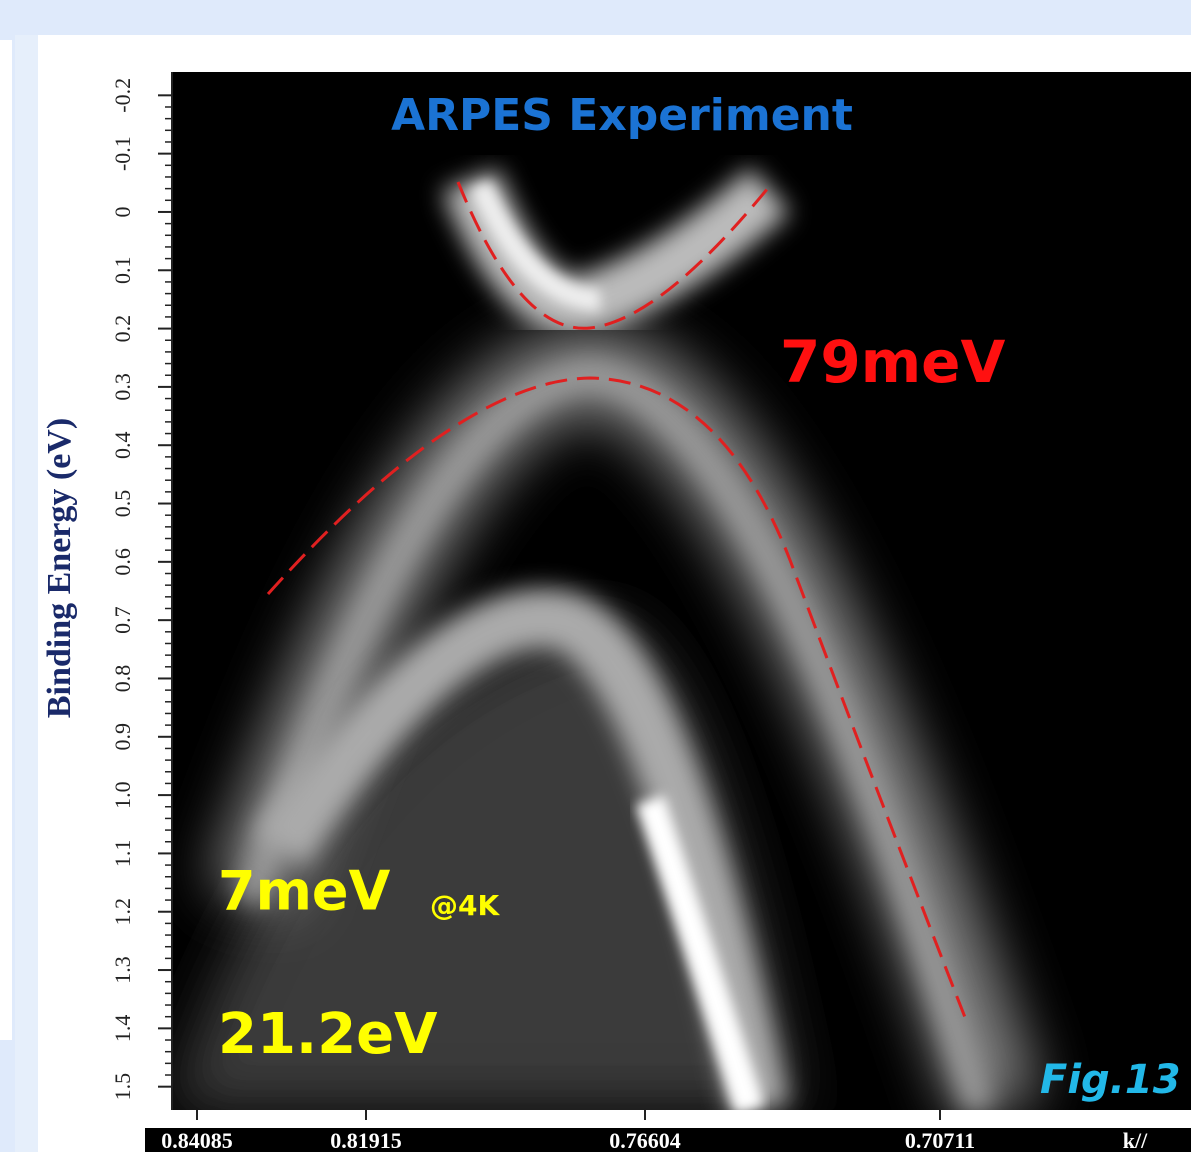 The height and width of the screenshot is (1152, 1191). Describe the element at coordinates (122, 271) in the screenshot. I see `y-tick-label: 0.1` at that location.